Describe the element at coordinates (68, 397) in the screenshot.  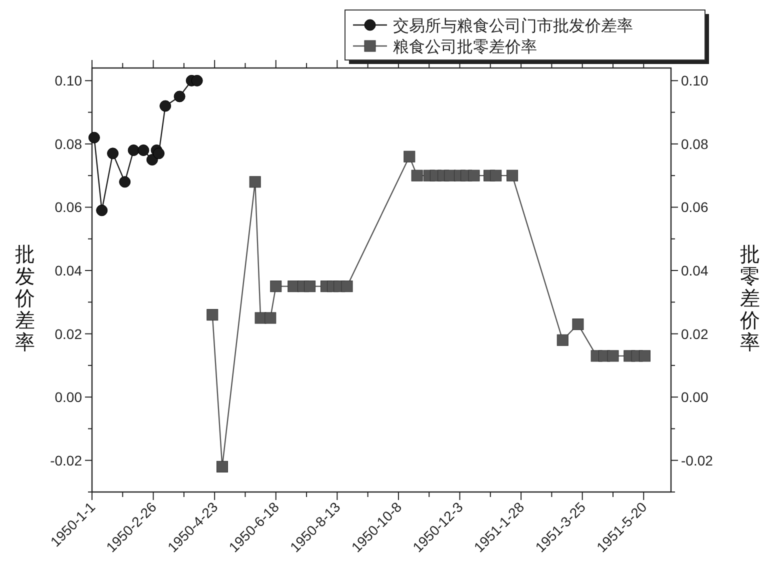
I see `y-tick-label: 0.00` at that location.